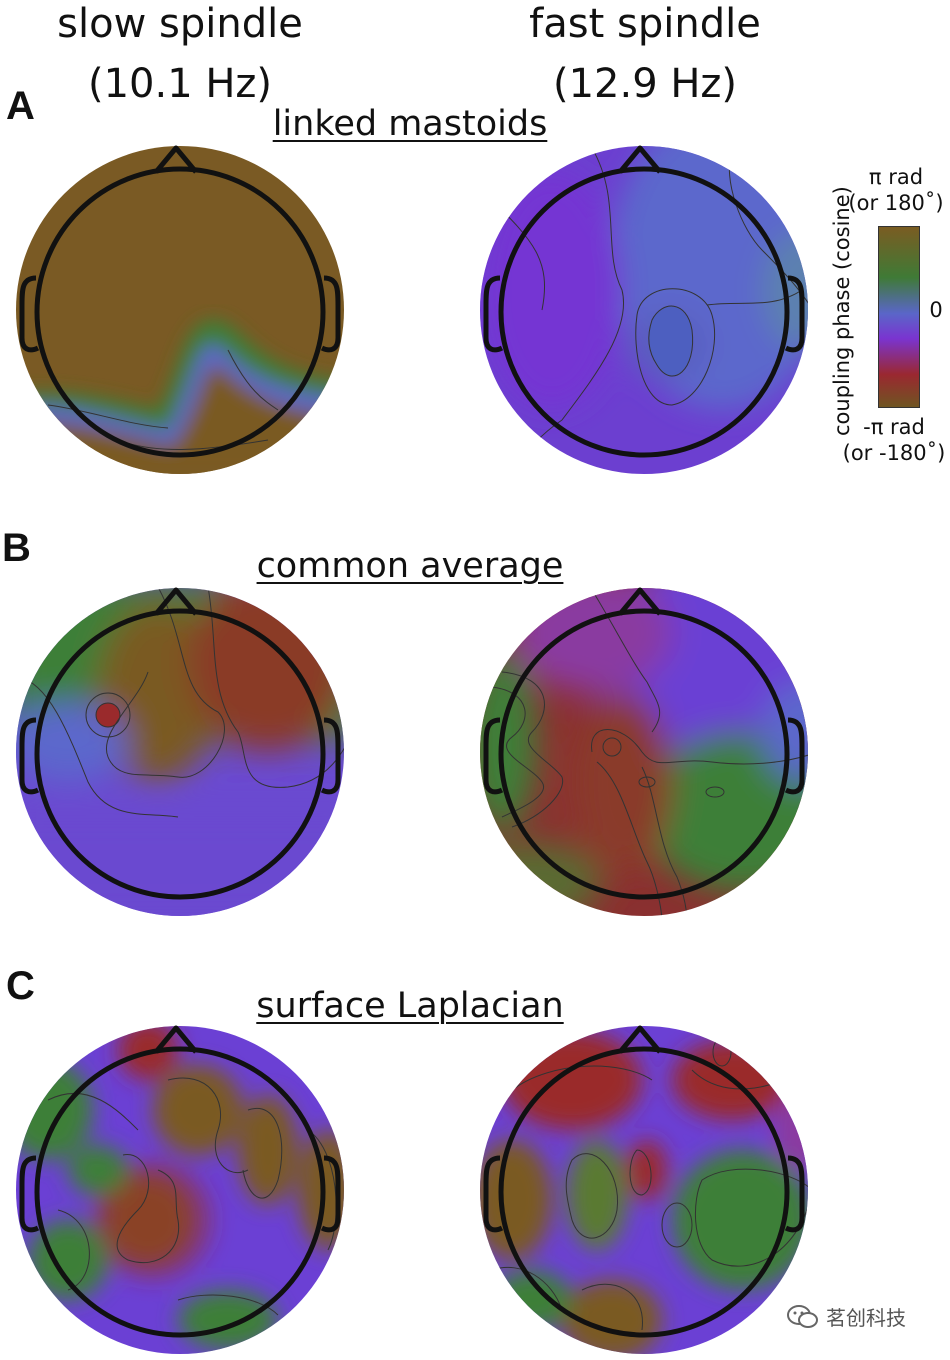  Describe the element at coordinates (20, 106) in the screenshot. I see `panel-letter-a: A` at that location.